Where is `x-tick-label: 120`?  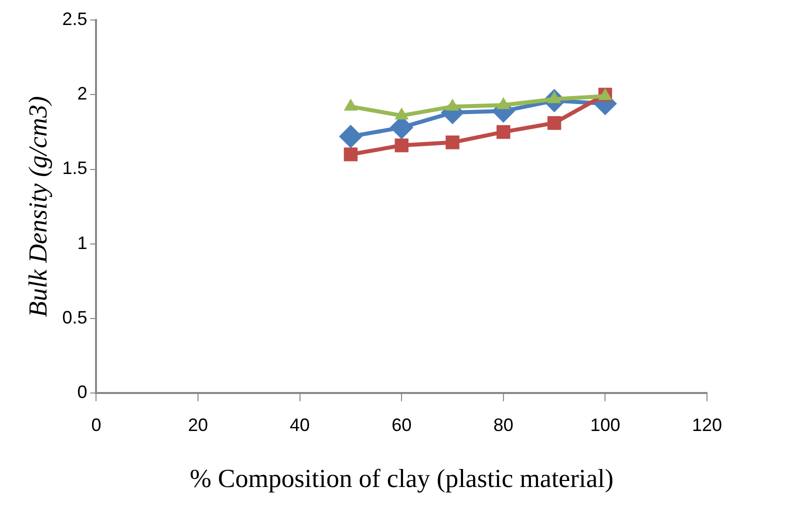
x-tick-label: 120 is located at coordinates (707, 424).